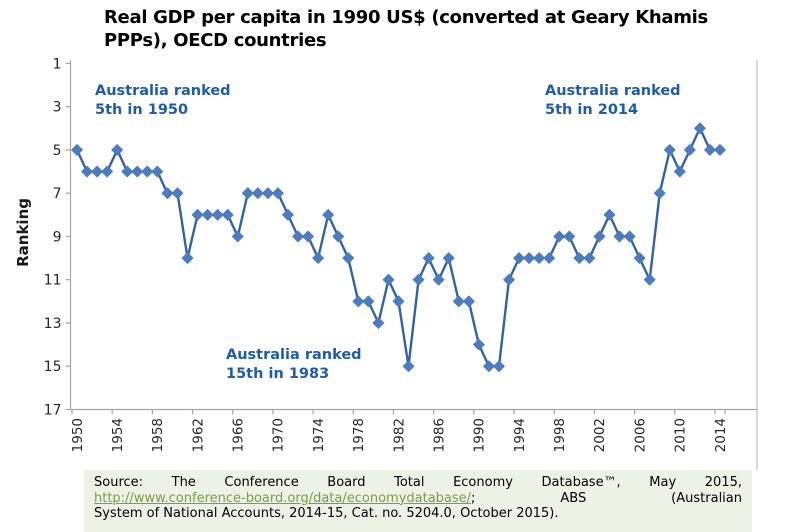  I want to click on x-tick-label: 1970, so click(279, 435).